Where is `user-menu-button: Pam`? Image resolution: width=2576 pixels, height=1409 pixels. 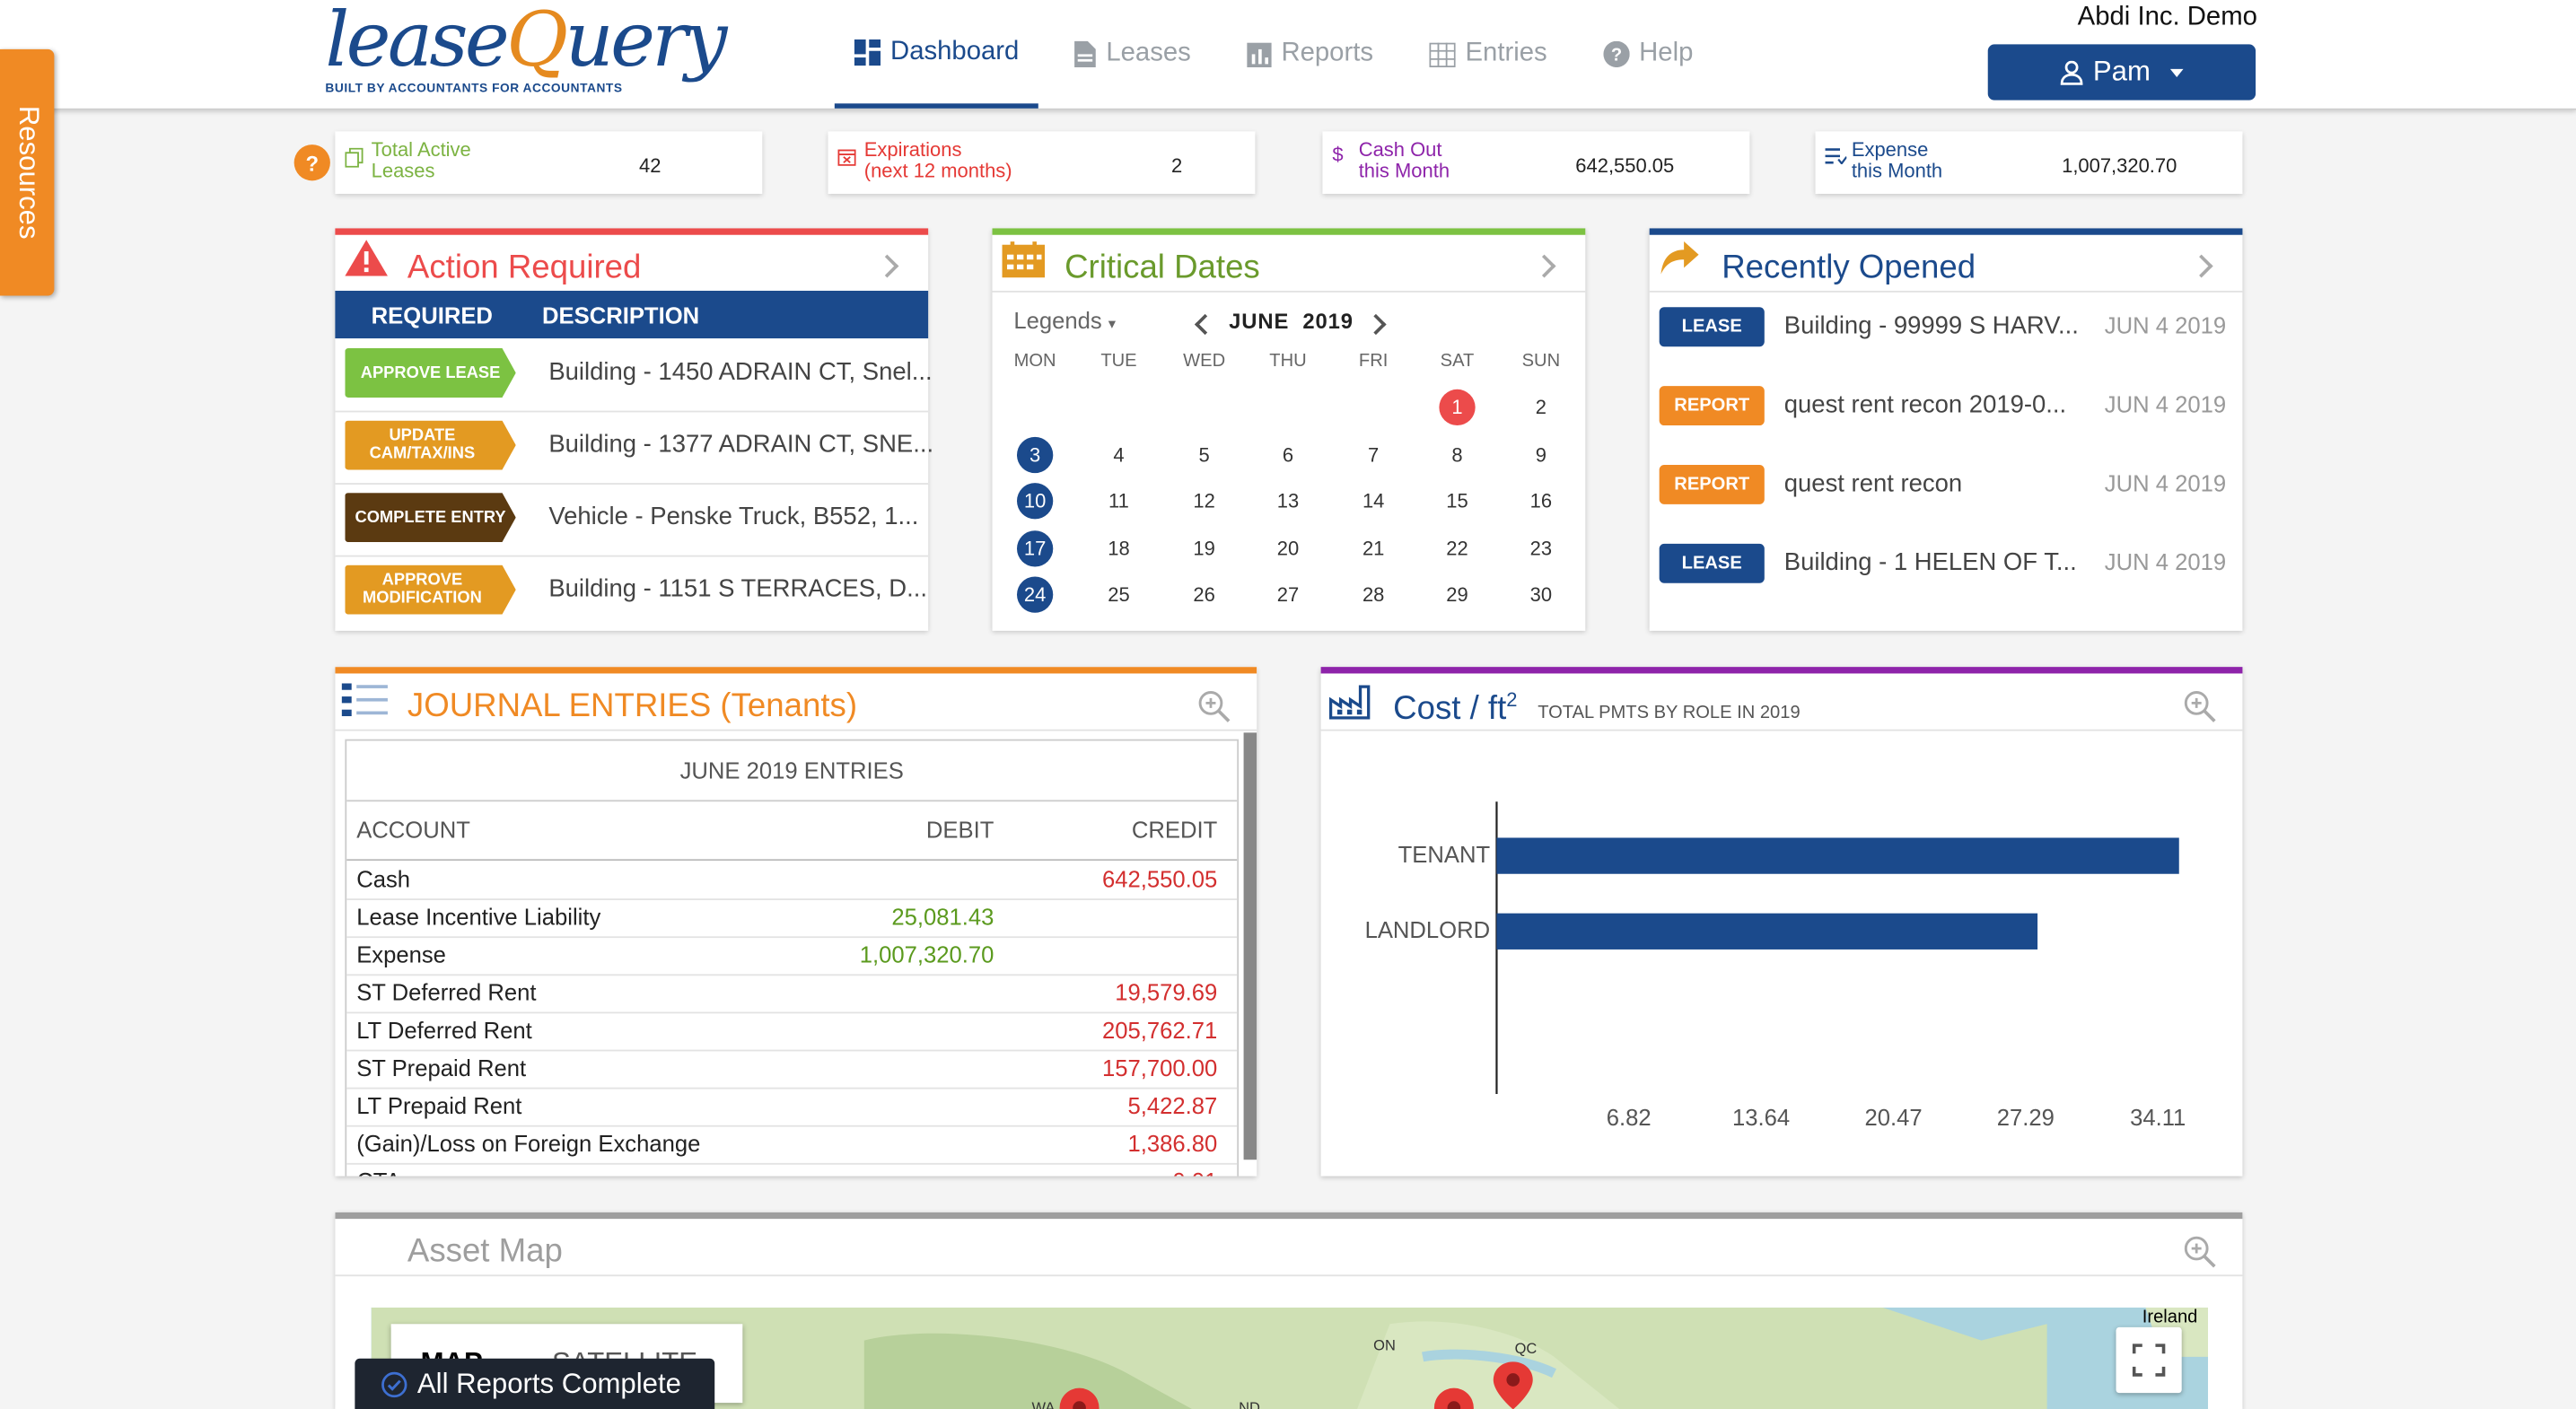
user-menu-button: Pam is located at coordinates (2121, 72).